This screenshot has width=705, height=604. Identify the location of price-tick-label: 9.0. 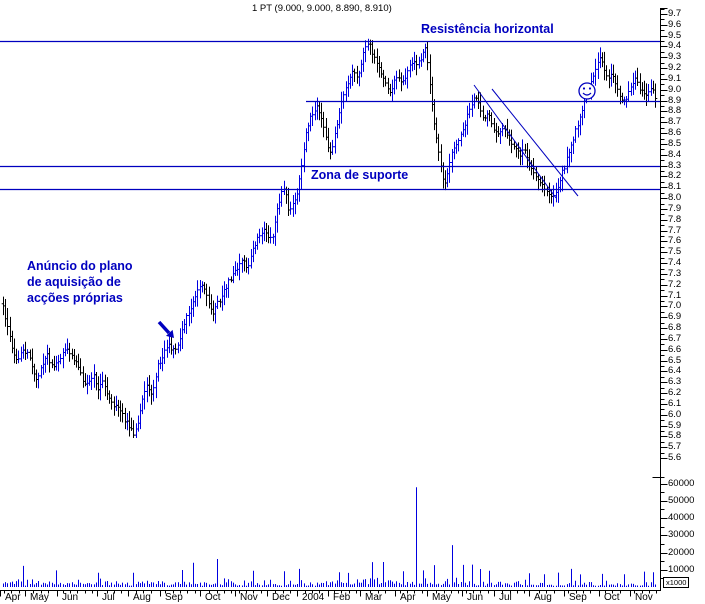
(675, 89).